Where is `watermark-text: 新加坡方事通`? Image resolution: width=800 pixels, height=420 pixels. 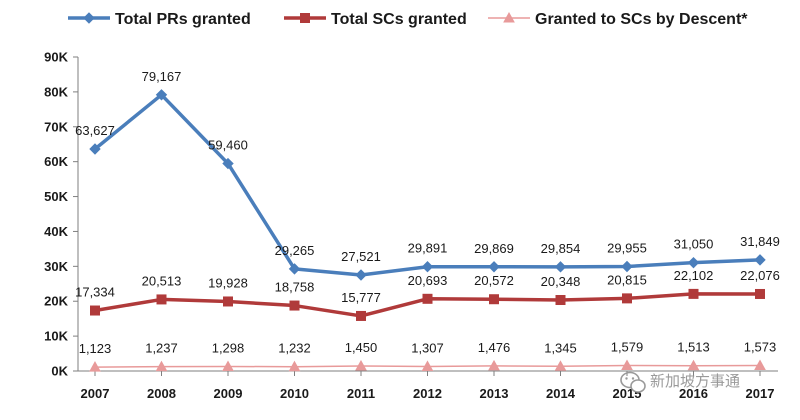 watermark-text: 新加坡方事通 is located at coordinates (695, 381).